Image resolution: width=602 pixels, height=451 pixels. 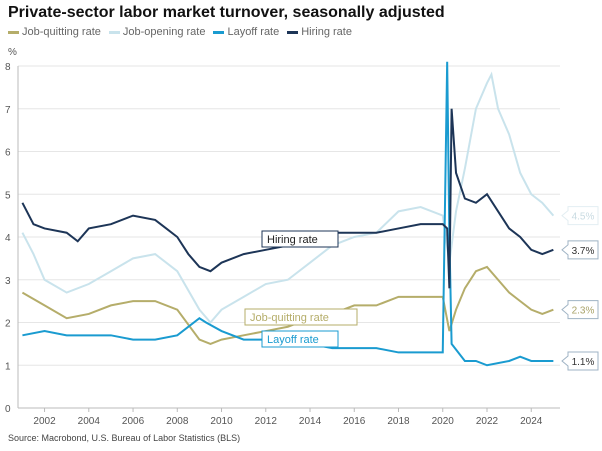 I want to click on svg-text: 1.1%, so click(x=583, y=362).